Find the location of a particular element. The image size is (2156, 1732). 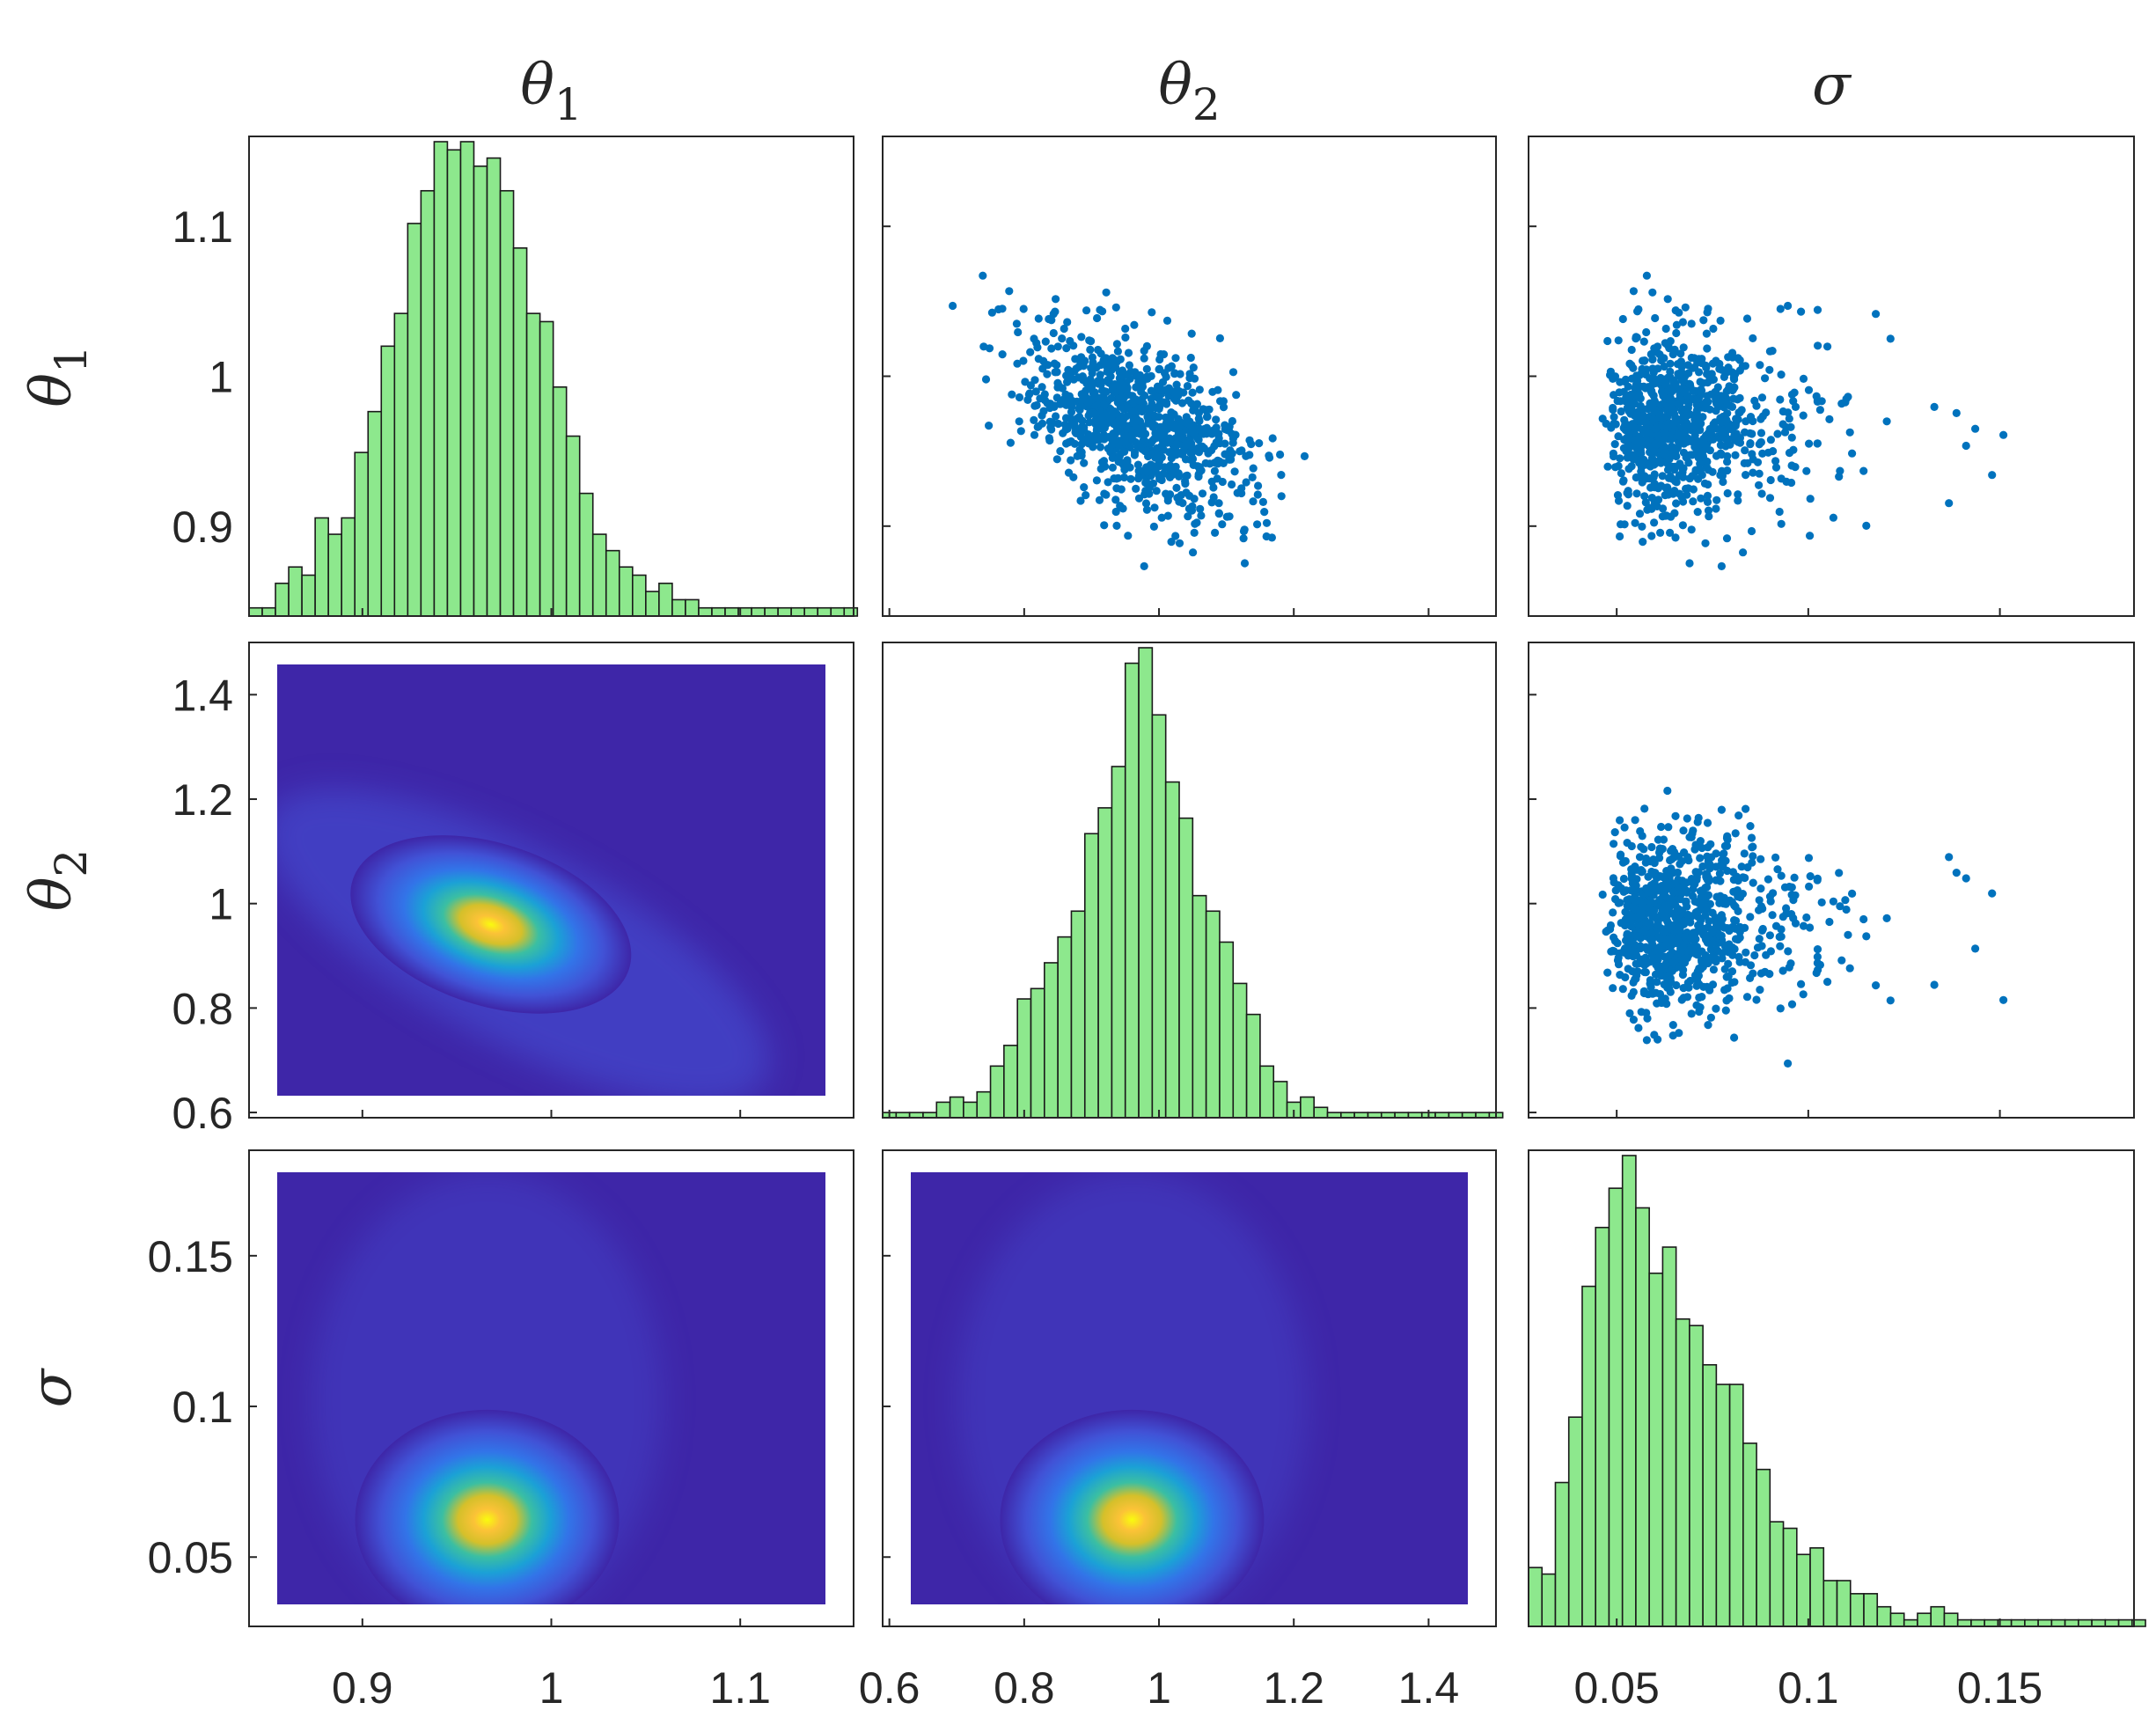

axes-frame is located at coordinates (1189, 1388).